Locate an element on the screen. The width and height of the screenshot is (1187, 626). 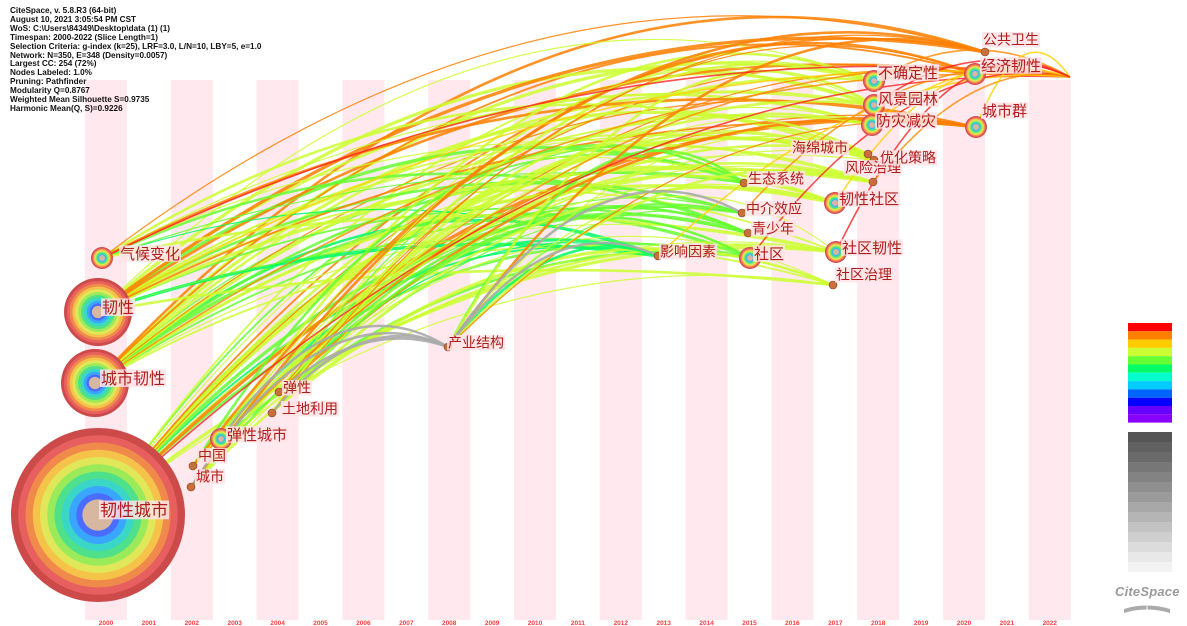
summary-line: Timespan: 2000-2022 (Slice Length=1) is located at coordinates (84, 37).